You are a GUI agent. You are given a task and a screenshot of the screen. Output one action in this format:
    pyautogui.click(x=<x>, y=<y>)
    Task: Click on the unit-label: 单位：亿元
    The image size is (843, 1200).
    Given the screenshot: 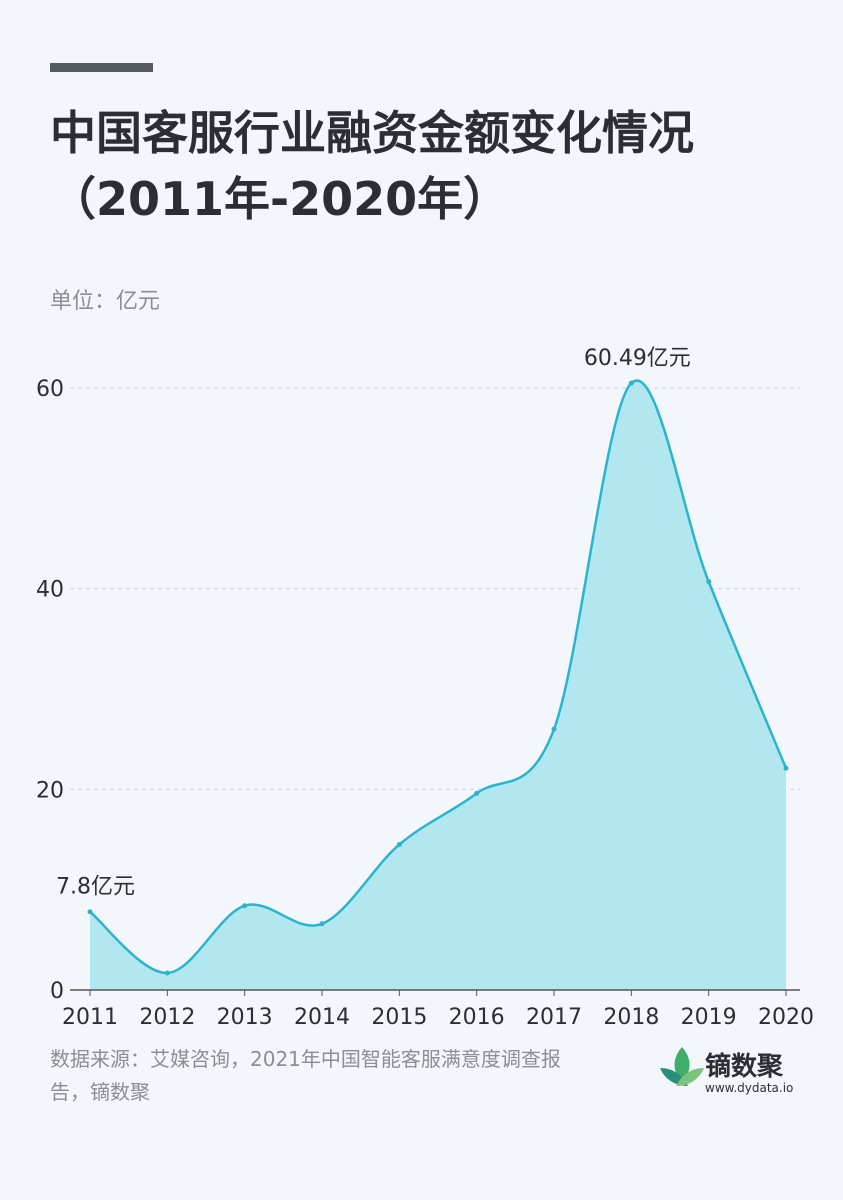 What is the action you would take?
    pyautogui.click(x=105, y=301)
    